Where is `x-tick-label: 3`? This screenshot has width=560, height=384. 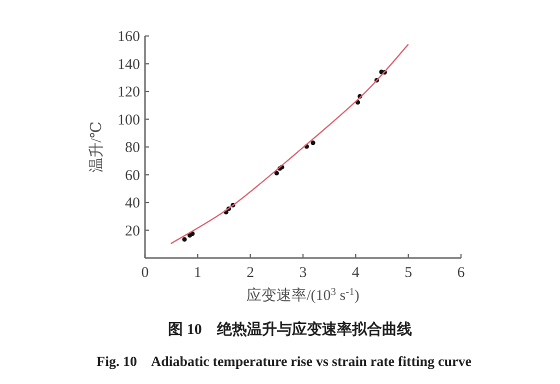
x-tick-label: 3 is located at coordinates (303, 273).